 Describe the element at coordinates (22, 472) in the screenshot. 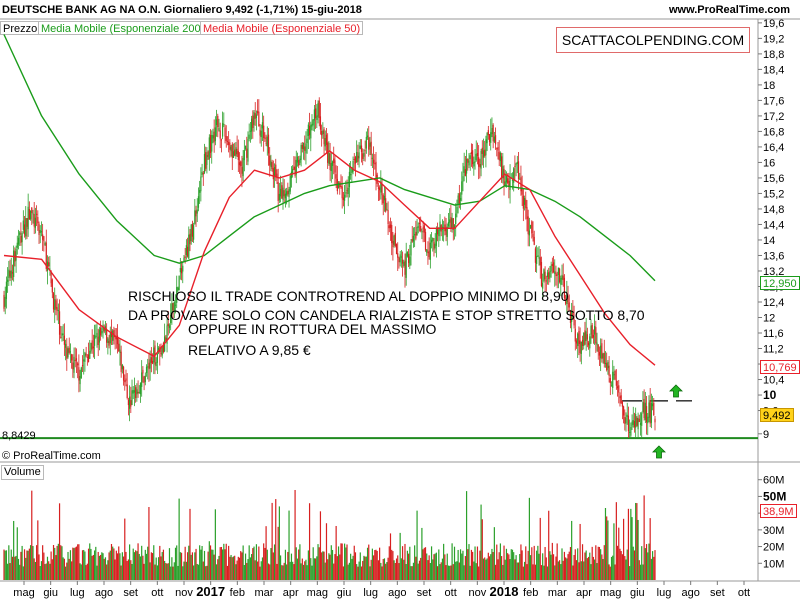

I see `volume-panel-label: Volume` at that location.